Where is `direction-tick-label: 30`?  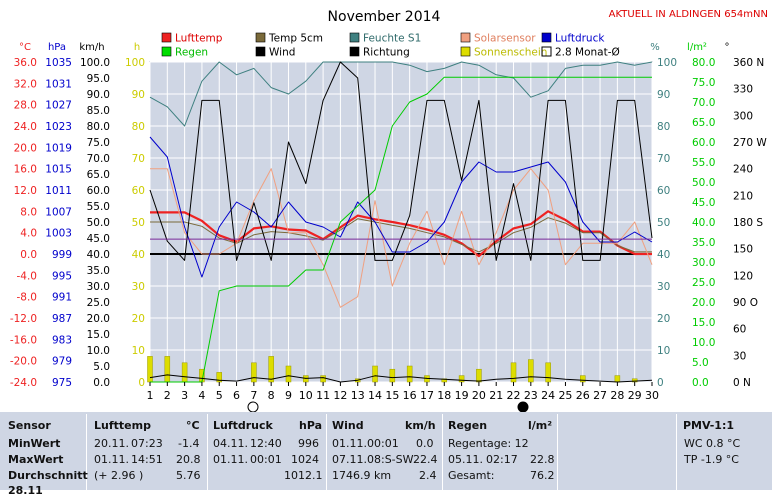
direction-tick-label: 30 is located at coordinates (739, 356).